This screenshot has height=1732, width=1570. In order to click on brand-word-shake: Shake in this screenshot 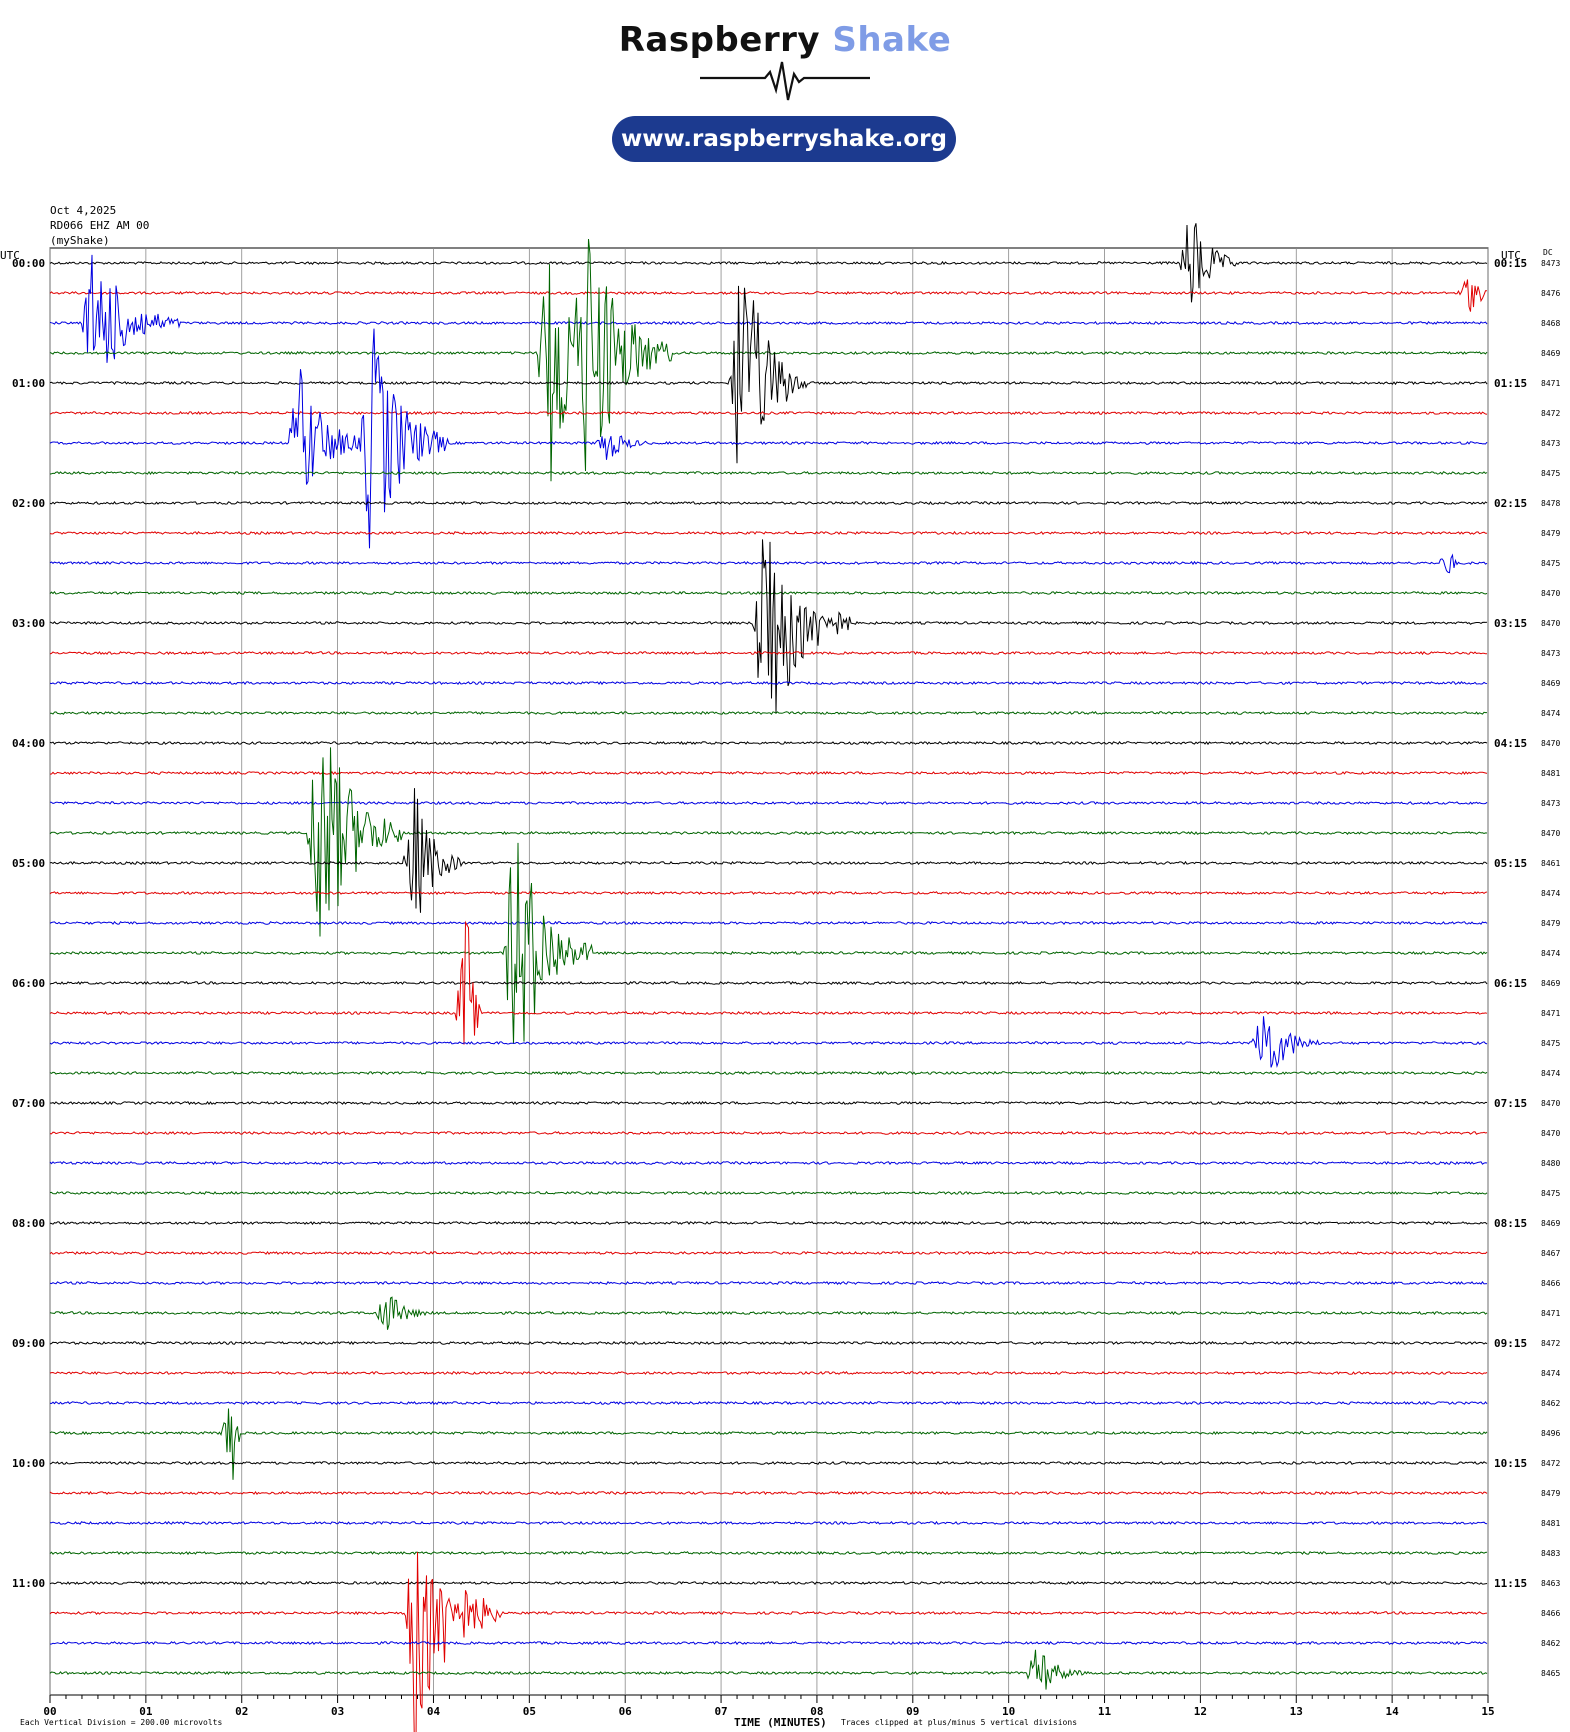, I will do `click(892, 40)`.